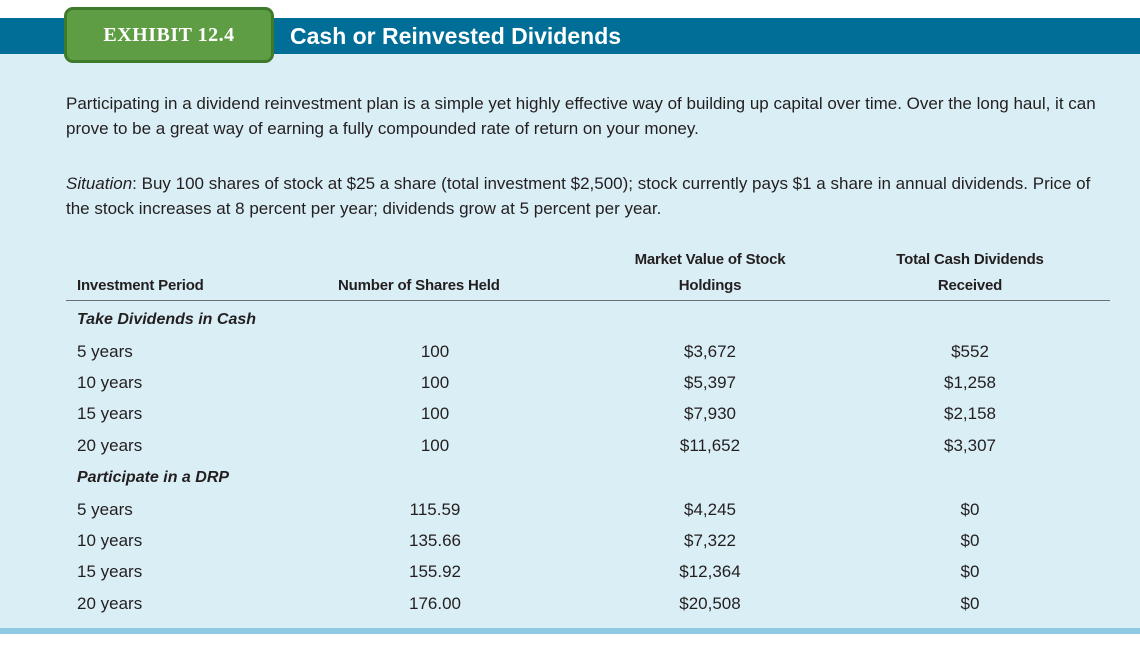  What do you see at coordinates (710, 603) in the screenshot?
I see `cell-market-value: $20,508` at bounding box center [710, 603].